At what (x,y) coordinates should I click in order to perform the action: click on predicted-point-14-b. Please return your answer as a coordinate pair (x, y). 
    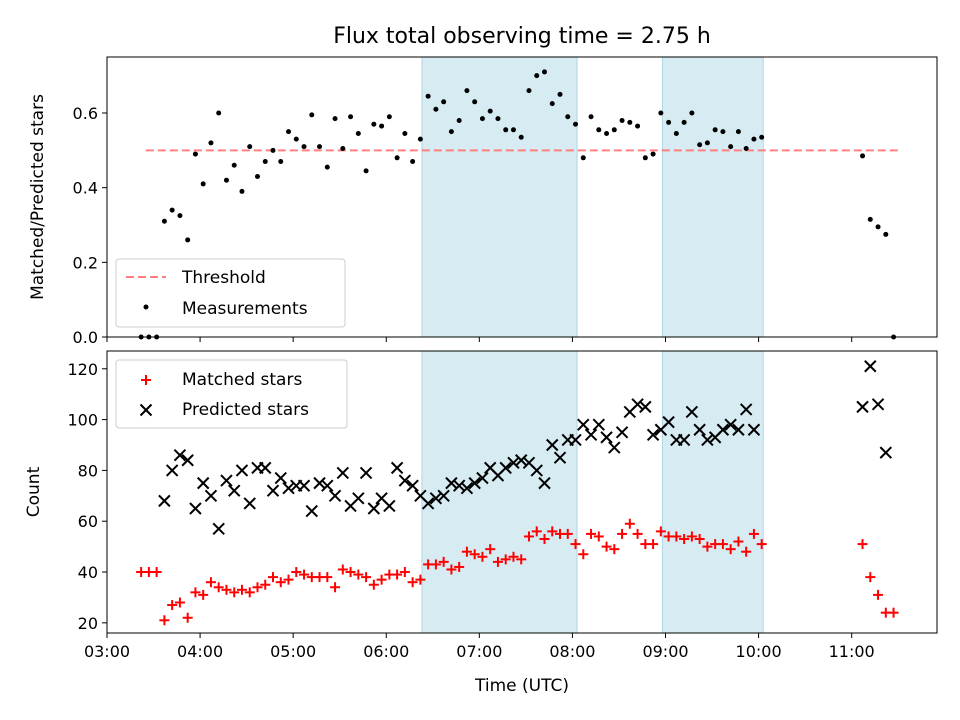
    Looking at the image, I should click on (265, 468).